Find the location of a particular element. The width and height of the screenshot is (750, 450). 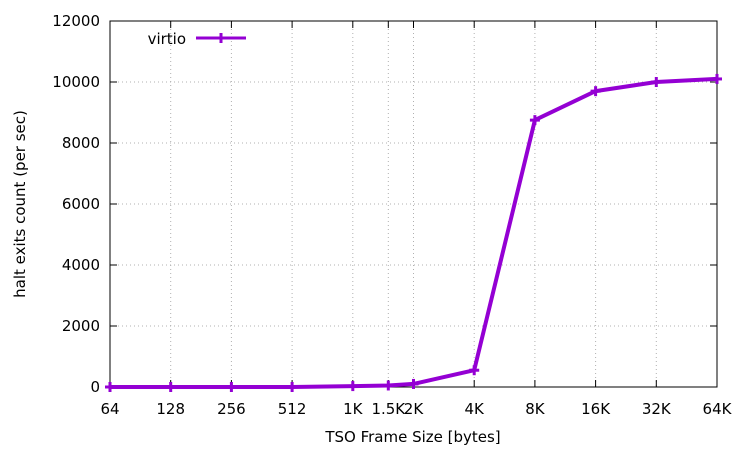

y-tick-label: 4000 is located at coordinates (81, 265).